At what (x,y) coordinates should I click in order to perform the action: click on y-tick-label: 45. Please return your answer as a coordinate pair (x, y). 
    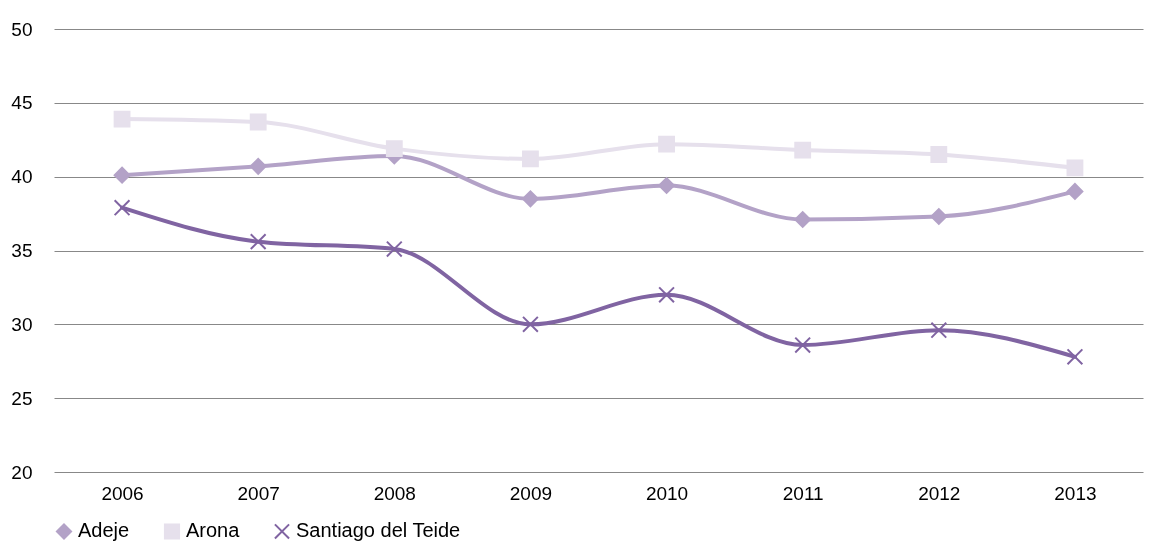
    Looking at the image, I should click on (22, 103).